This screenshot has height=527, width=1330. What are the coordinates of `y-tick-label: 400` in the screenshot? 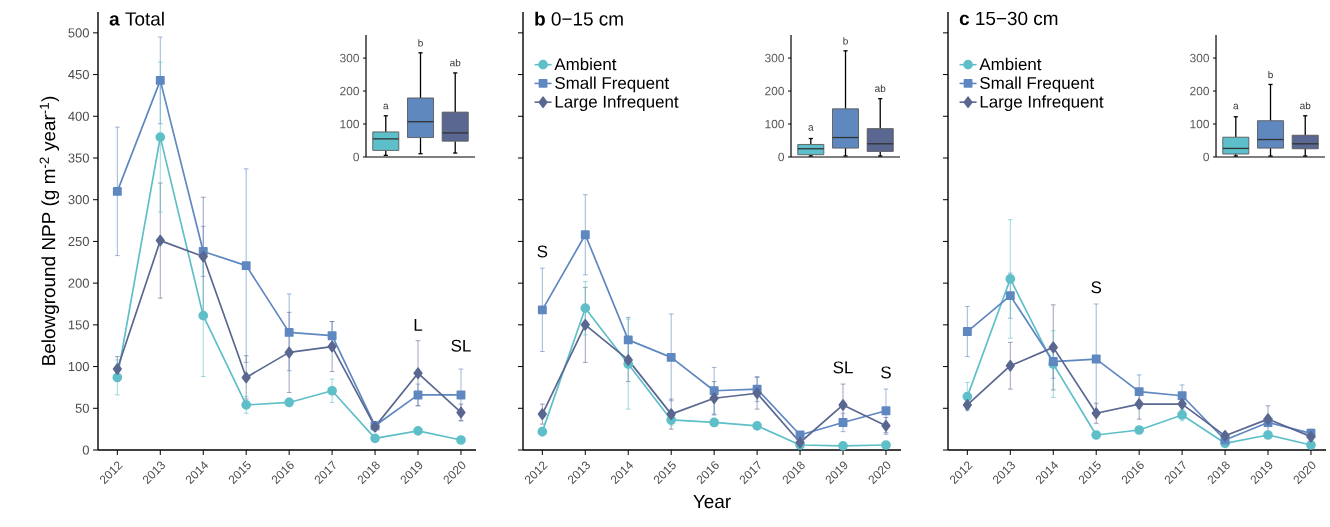 It's located at (78, 116).